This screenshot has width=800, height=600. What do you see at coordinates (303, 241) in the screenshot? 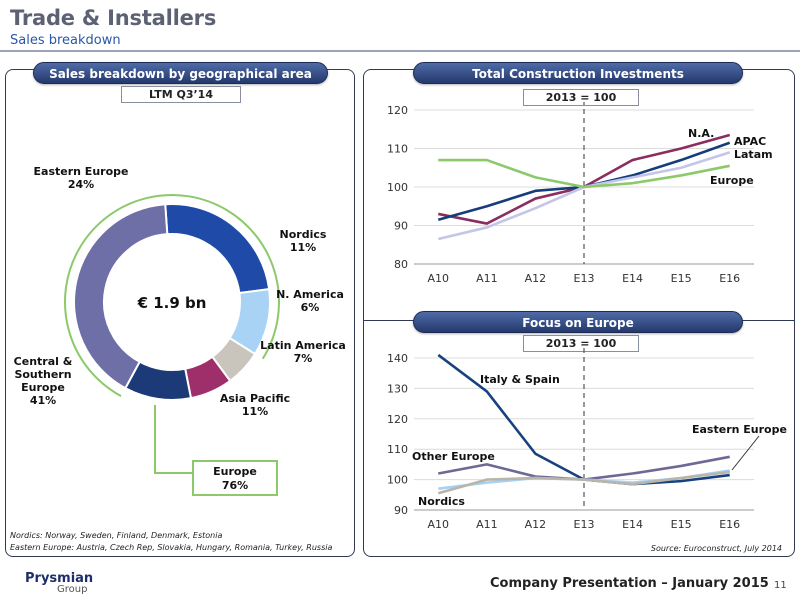
I see `donut-label-nordics: Nordics 11%` at bounding box center [303, 241].